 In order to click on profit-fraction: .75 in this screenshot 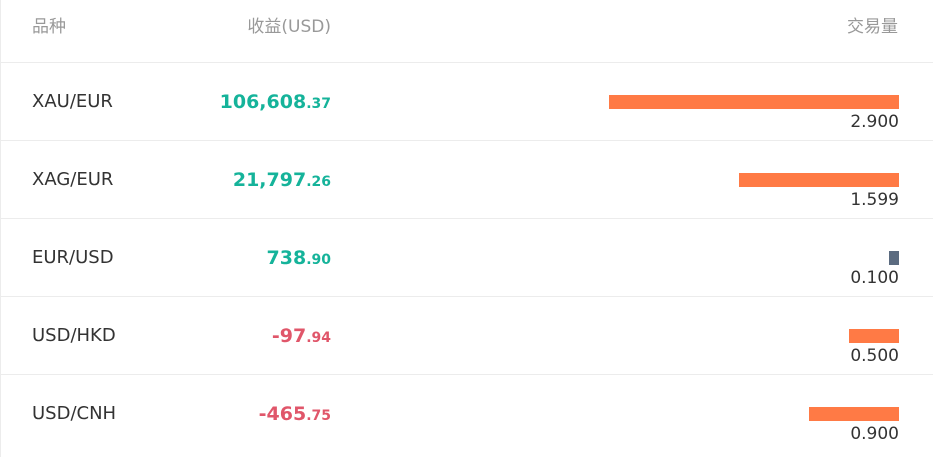, I will do `click(318, 416)`.